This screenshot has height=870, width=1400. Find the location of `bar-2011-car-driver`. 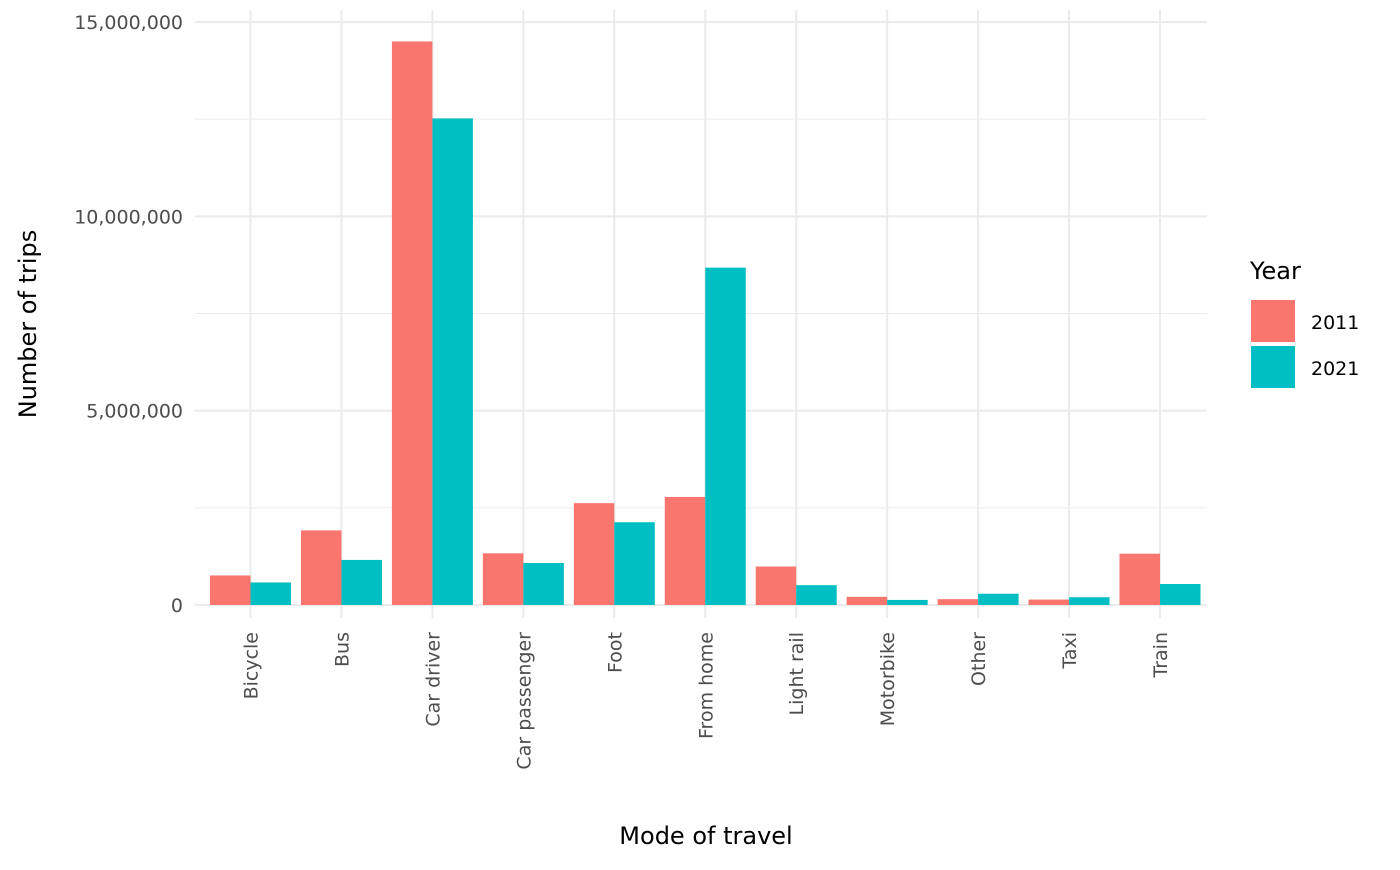

bar-2011-car-driver is located at coordinates (412, 323).